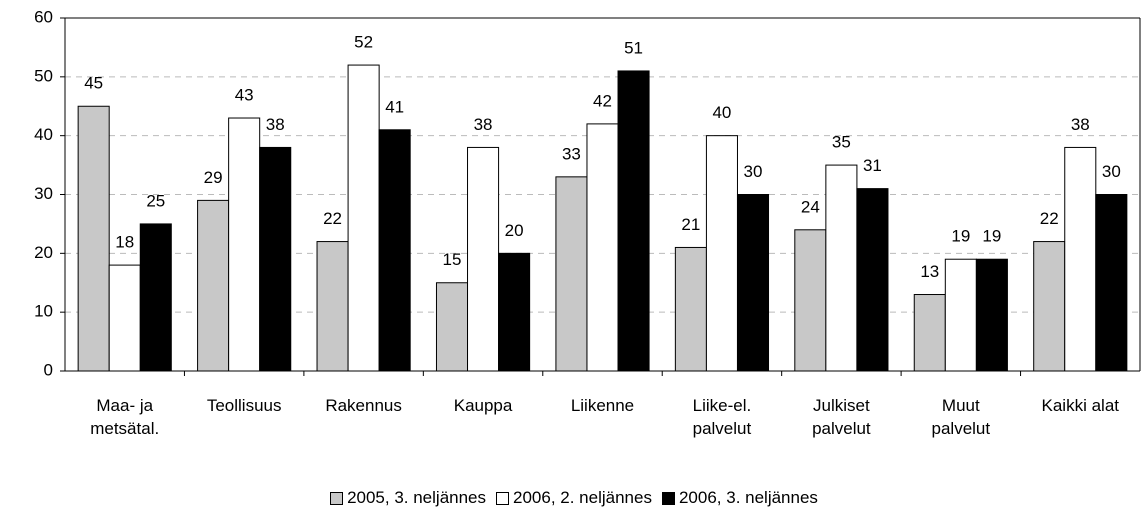 This screenshot has width=1148, height=523. I want to click on legend-item: 2005, 3. neljännes, so click(408, 498).